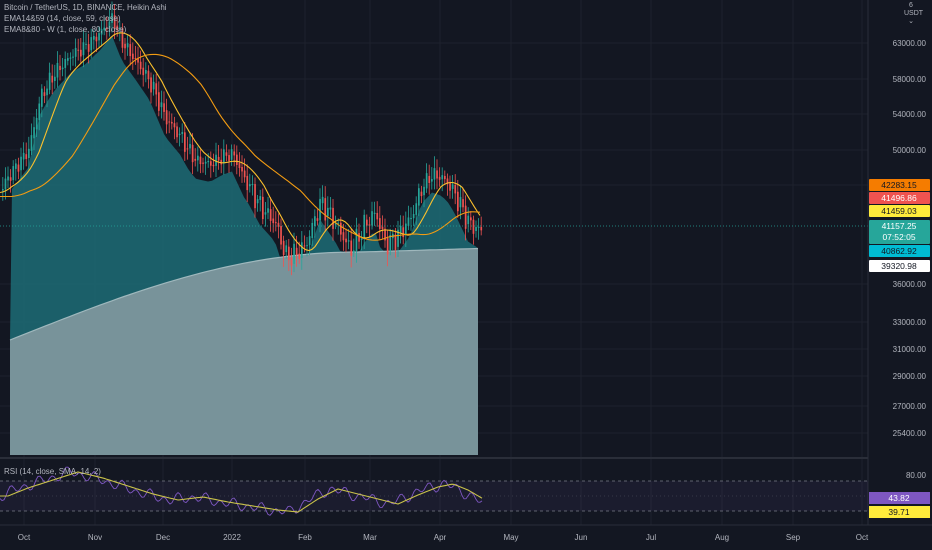  What do you see at coordinates (910, 150) in the screenshot?
I see `price-axis-label: 50000.00` at bounding box center [910, 150].